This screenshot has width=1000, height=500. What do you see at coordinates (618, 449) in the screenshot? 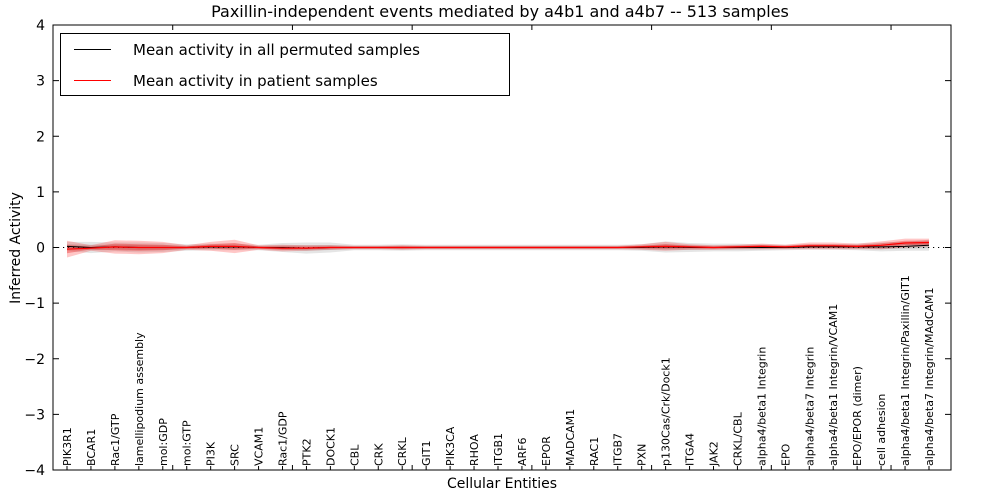
I see `x-tick-label: ITGB7` at bounding box center [618, 449].